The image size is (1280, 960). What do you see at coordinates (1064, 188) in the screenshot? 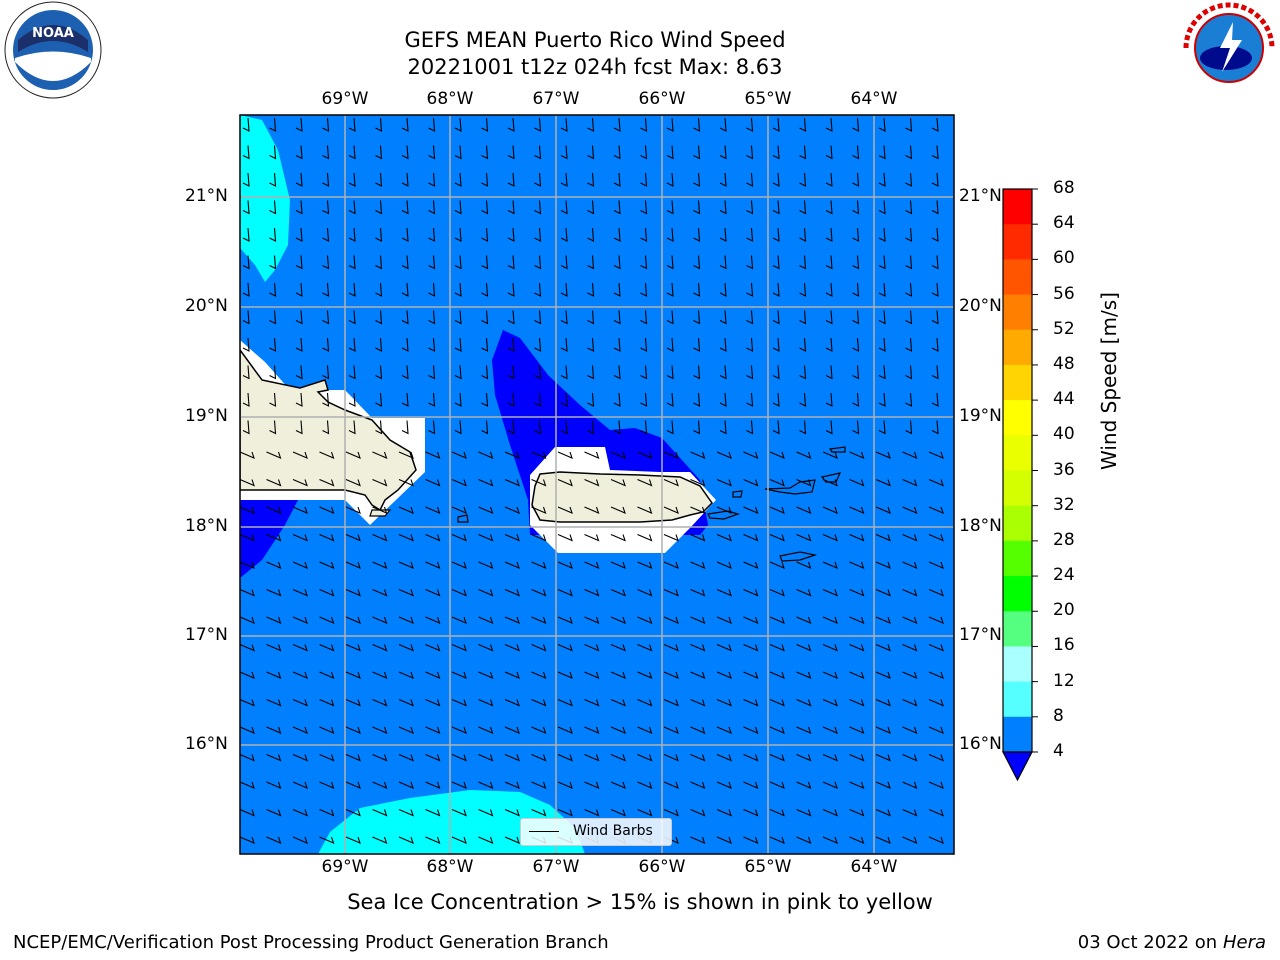
I see `colorbar-tick-label: 68` at bounding box center [1064, 188].